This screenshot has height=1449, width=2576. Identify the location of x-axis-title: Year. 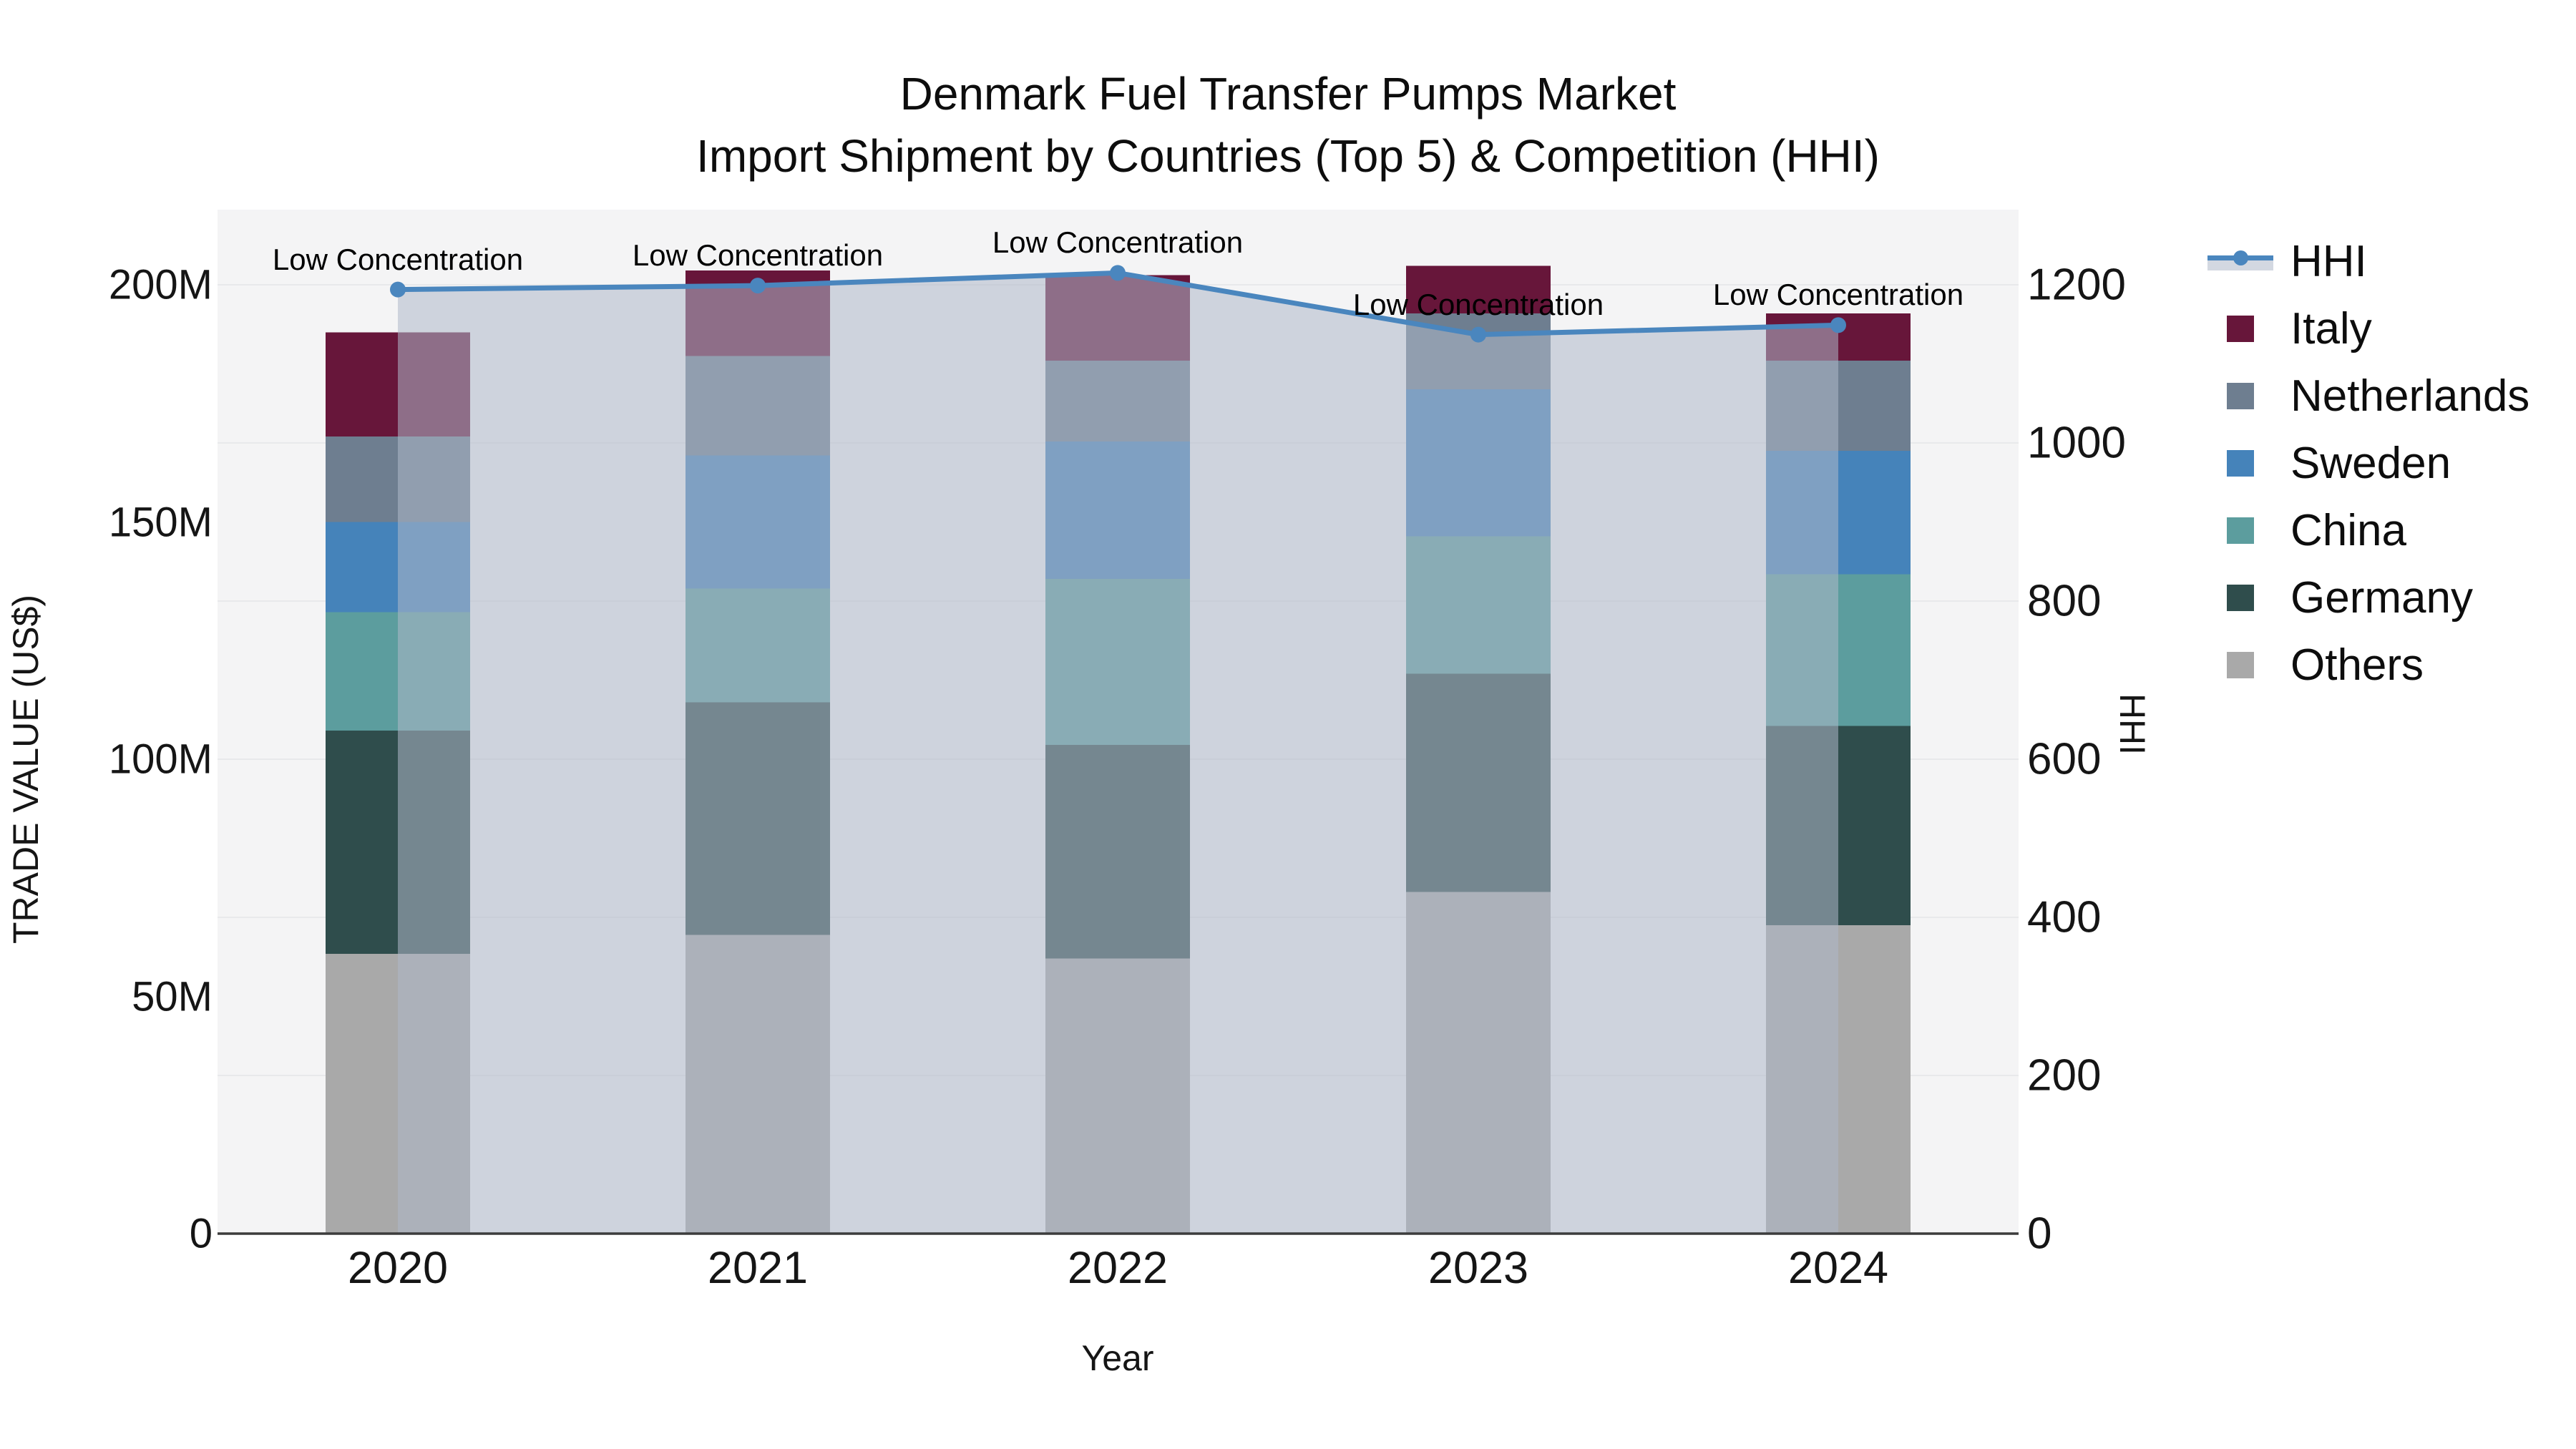
(1117, 1358).